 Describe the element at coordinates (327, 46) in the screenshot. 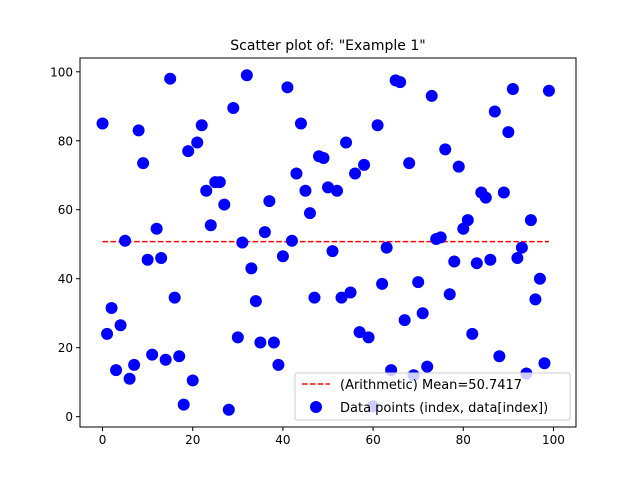

I see `chart-title: Scatter plot of: "Example 1"` at that location.